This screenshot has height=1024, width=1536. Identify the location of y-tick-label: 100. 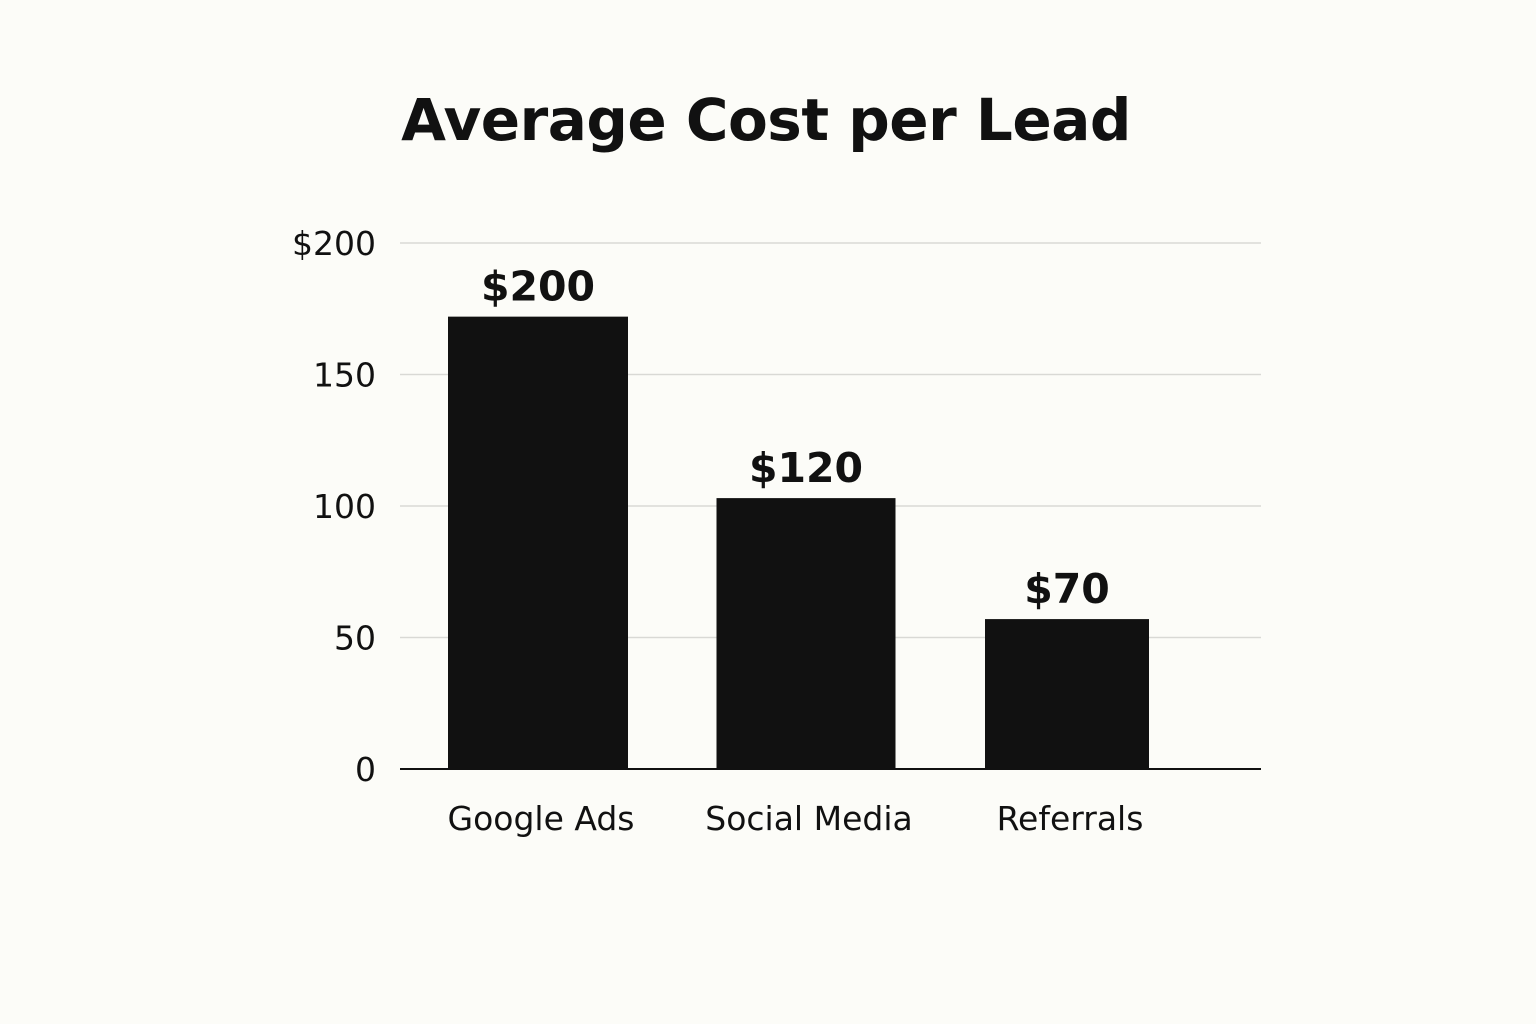
(344, 506).